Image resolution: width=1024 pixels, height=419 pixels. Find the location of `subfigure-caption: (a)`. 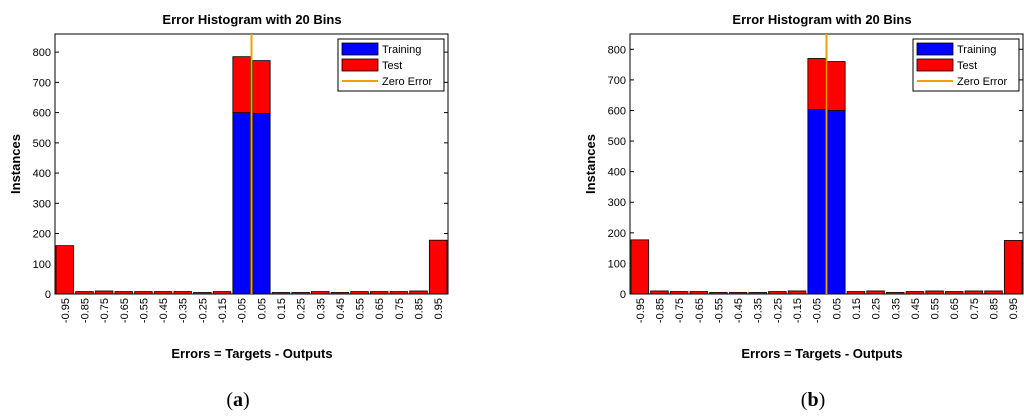

subfigure-caption: (a) is located at coordinates (237, 400).